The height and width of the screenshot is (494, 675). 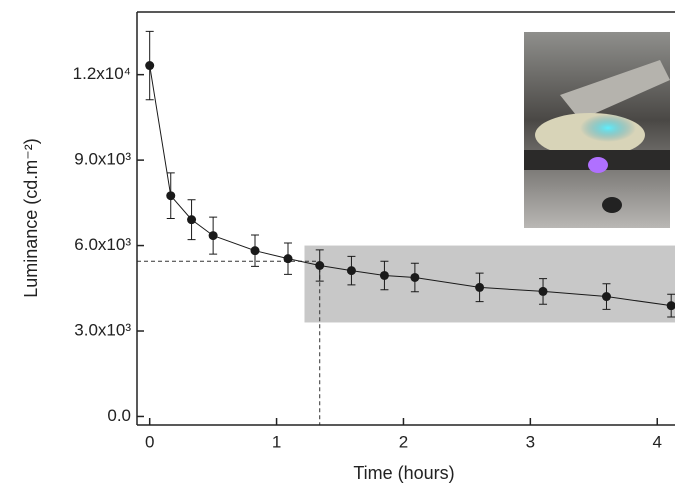 I want to click on x-tick-label: 3, so click(x=530, y=441).